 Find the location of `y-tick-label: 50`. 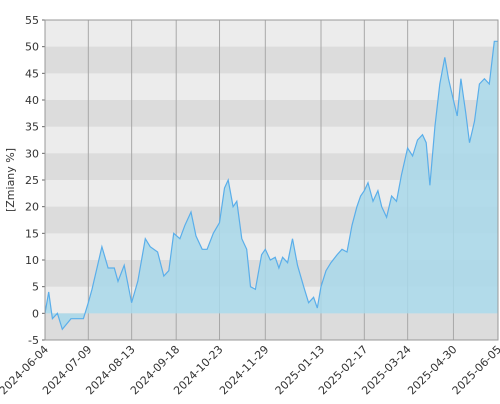

y-tick-label: 50 is located at coordinates (32, 47).